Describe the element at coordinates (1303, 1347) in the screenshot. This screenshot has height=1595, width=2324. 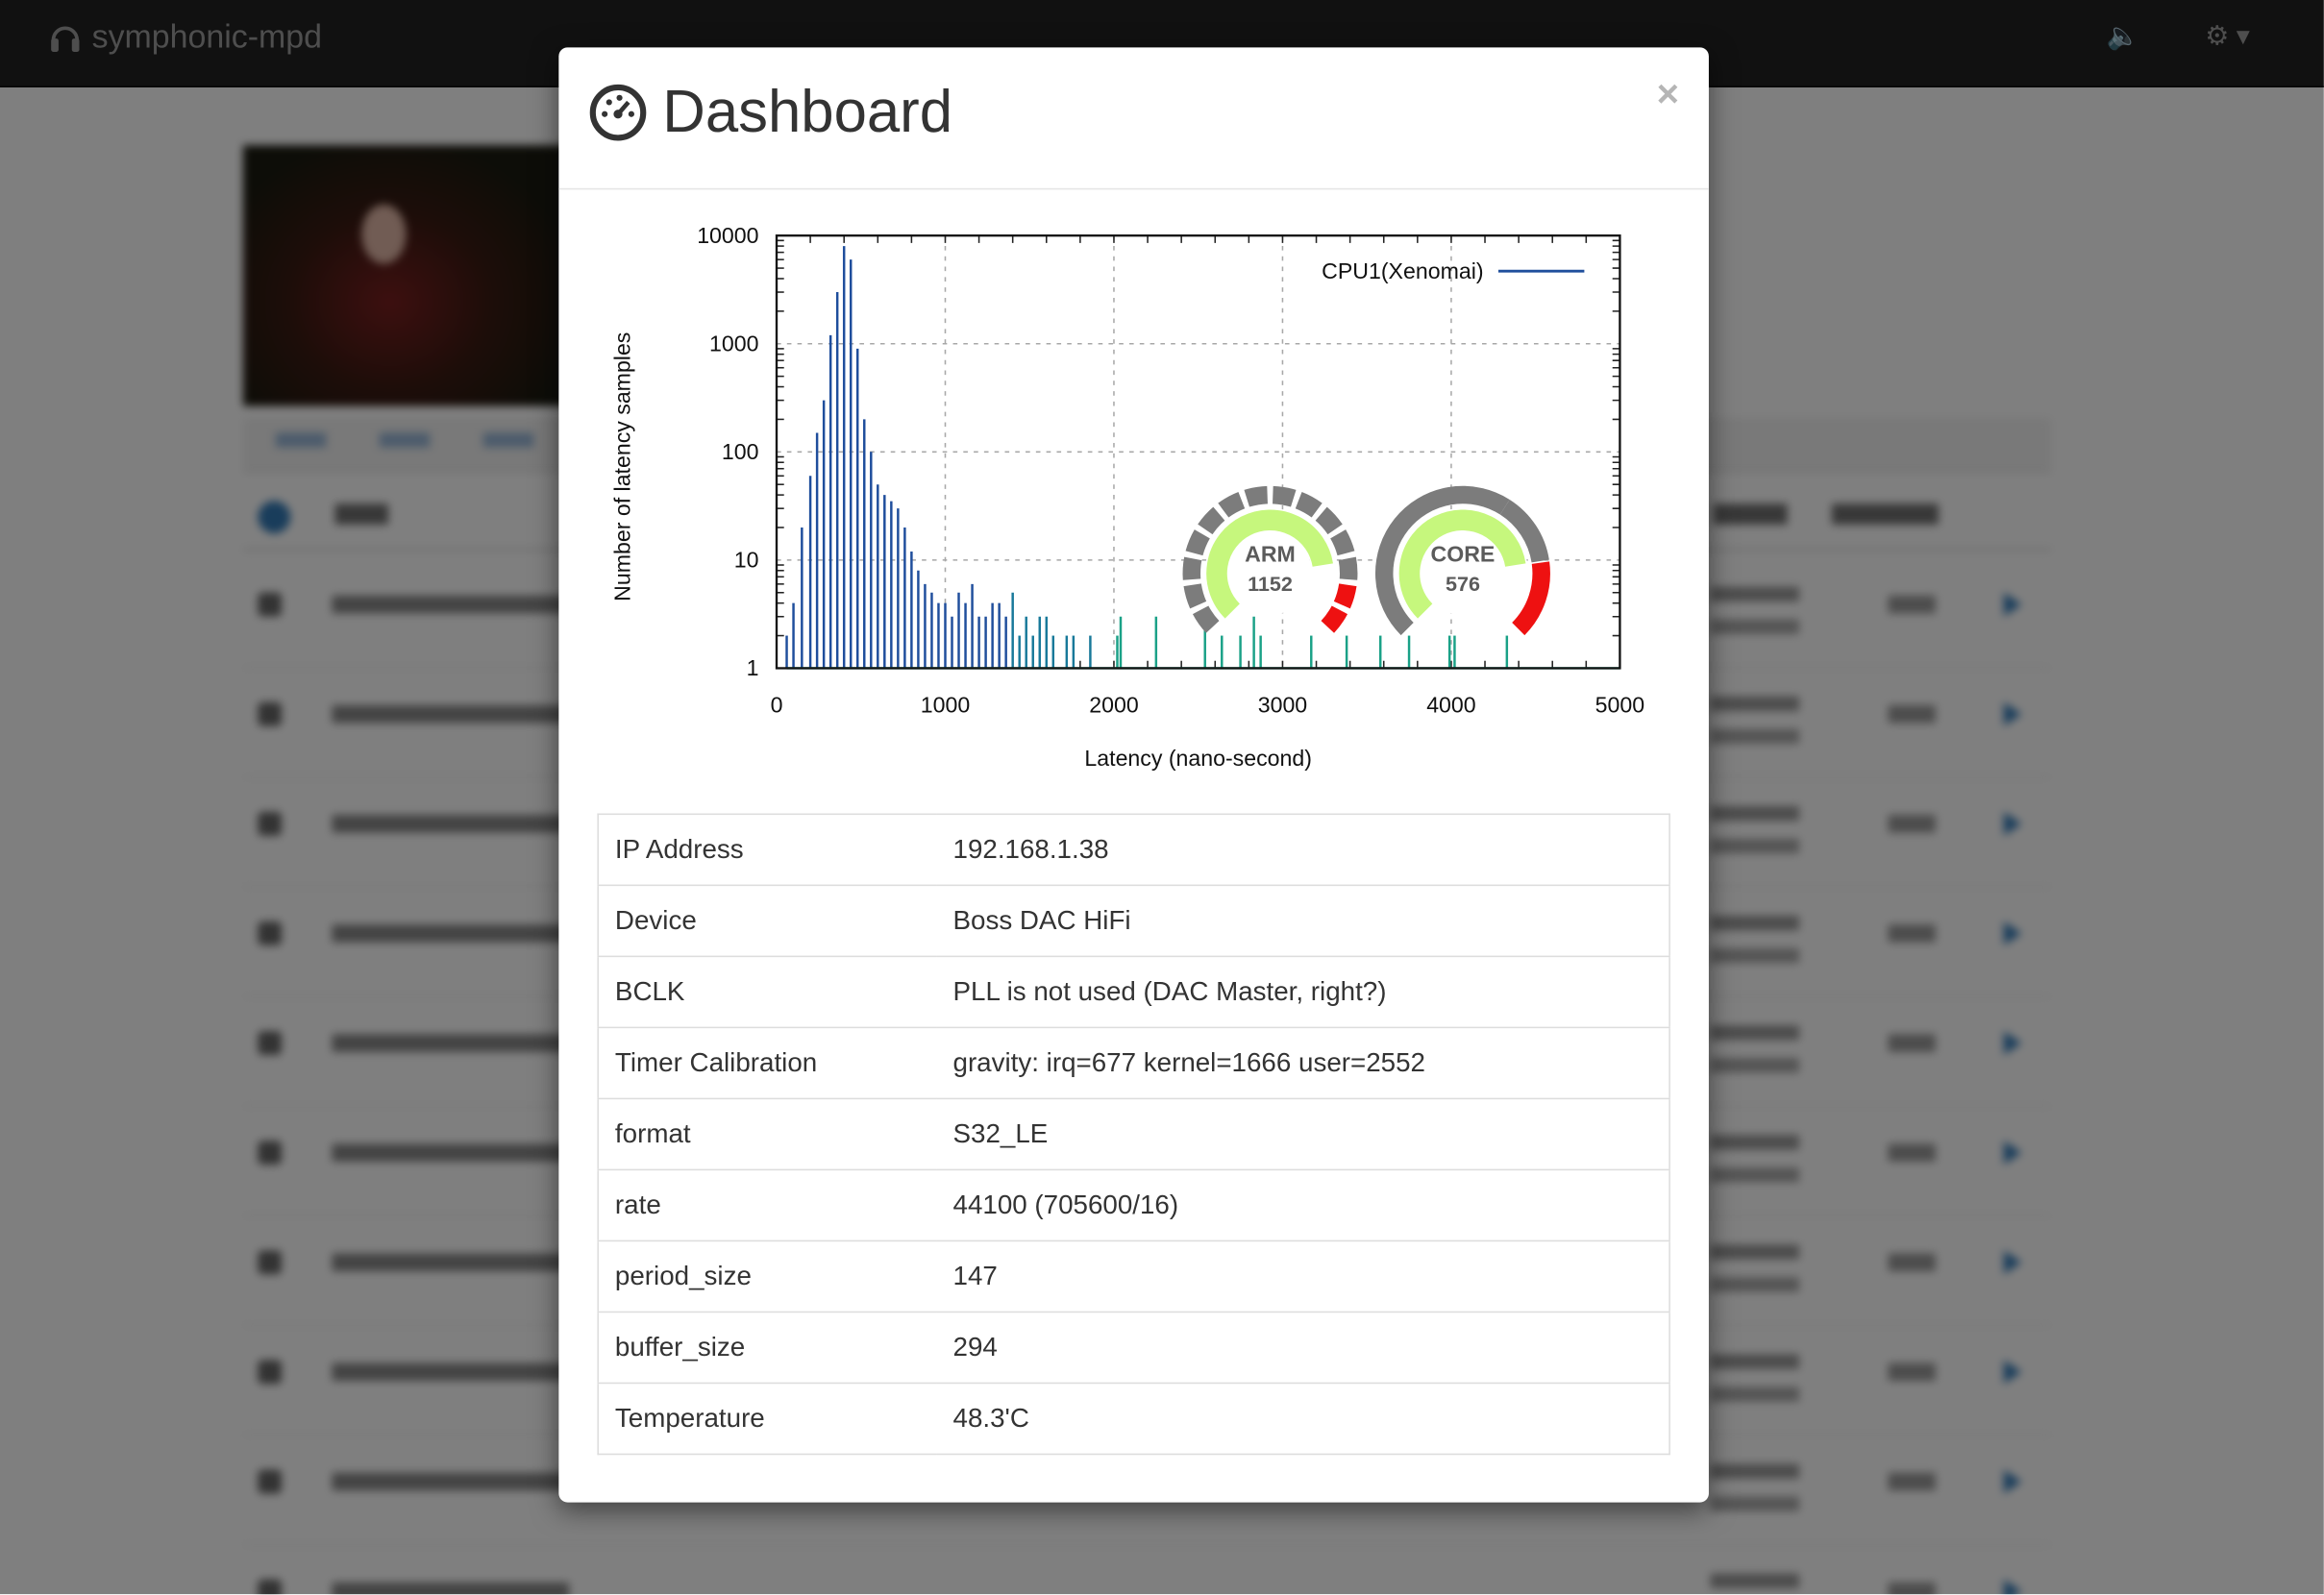
I see `info-value: 294` at that location.